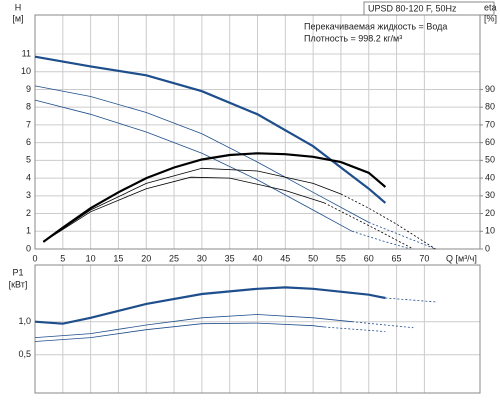 The height and width of the screenshot is (400, 500). What do you see at coordinates (28, 213) in the screenshot?
I see `y-tick-label: 2` at bounding box center [28, 213].